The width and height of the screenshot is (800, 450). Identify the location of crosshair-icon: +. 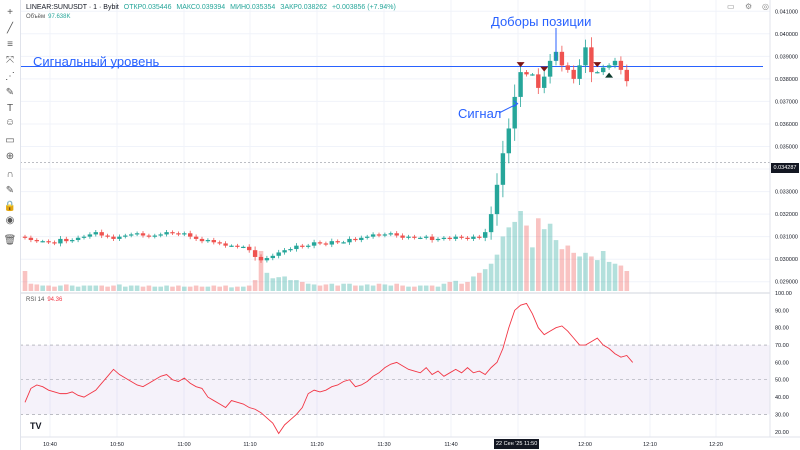
(10, 12).